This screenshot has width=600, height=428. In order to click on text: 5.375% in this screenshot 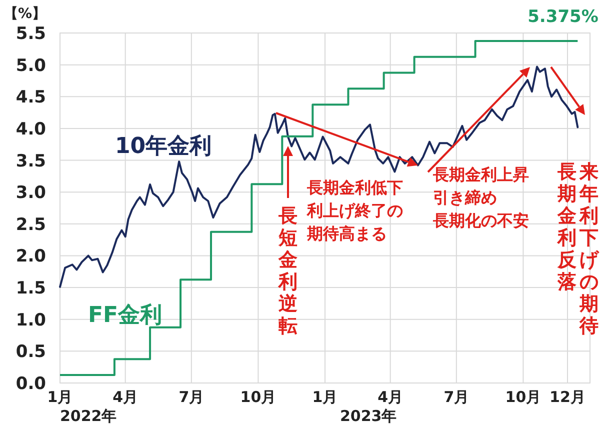, I will do `click(563, 17)`.